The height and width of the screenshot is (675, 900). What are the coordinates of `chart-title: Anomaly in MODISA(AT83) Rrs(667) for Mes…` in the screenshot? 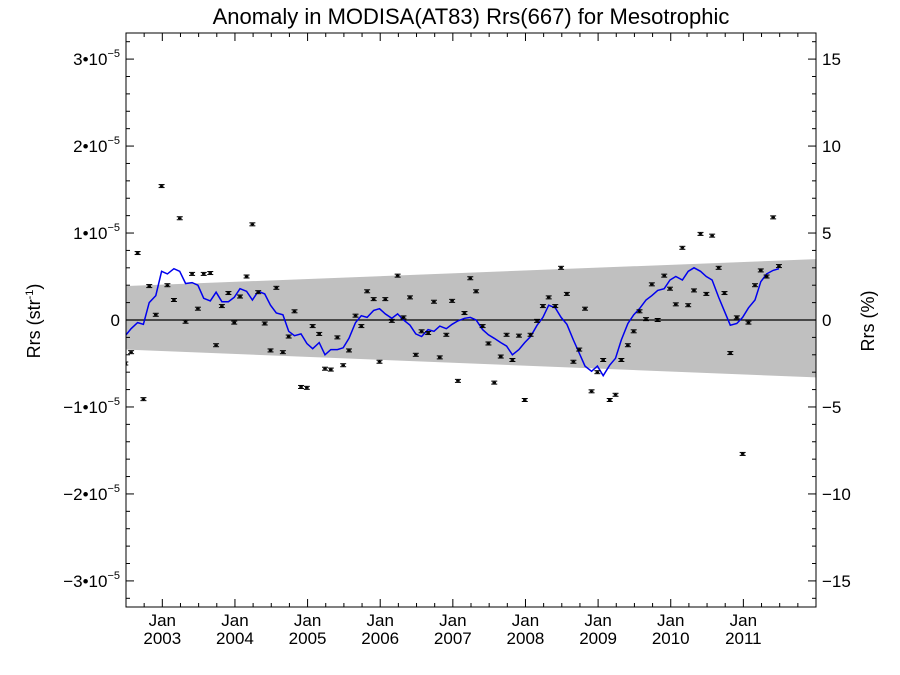 It's located at (471, 16).